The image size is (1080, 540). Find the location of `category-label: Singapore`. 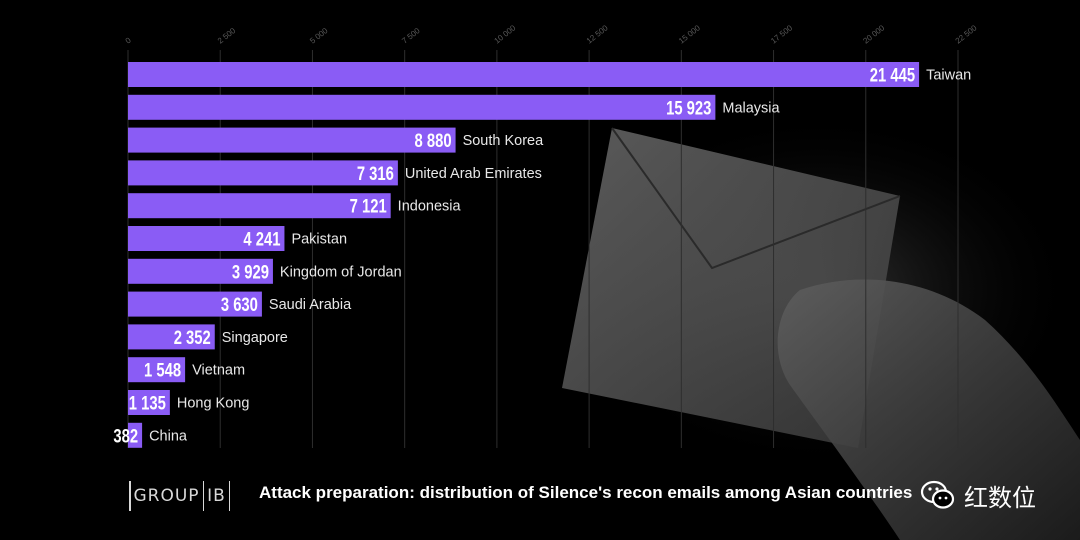

category-label: Singapore is located at coordinates (255, 338).